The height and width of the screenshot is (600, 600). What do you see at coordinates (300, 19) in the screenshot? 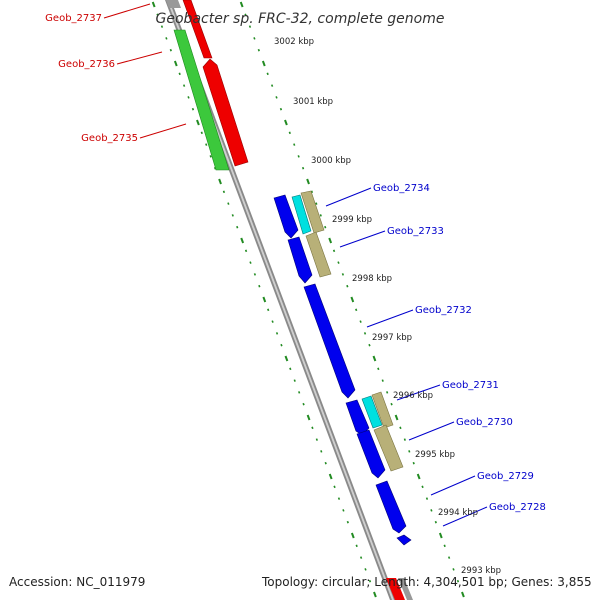
I see `map-title: Geobacter sp. FRC-32, complete genome` at bounding box center [300, 19].